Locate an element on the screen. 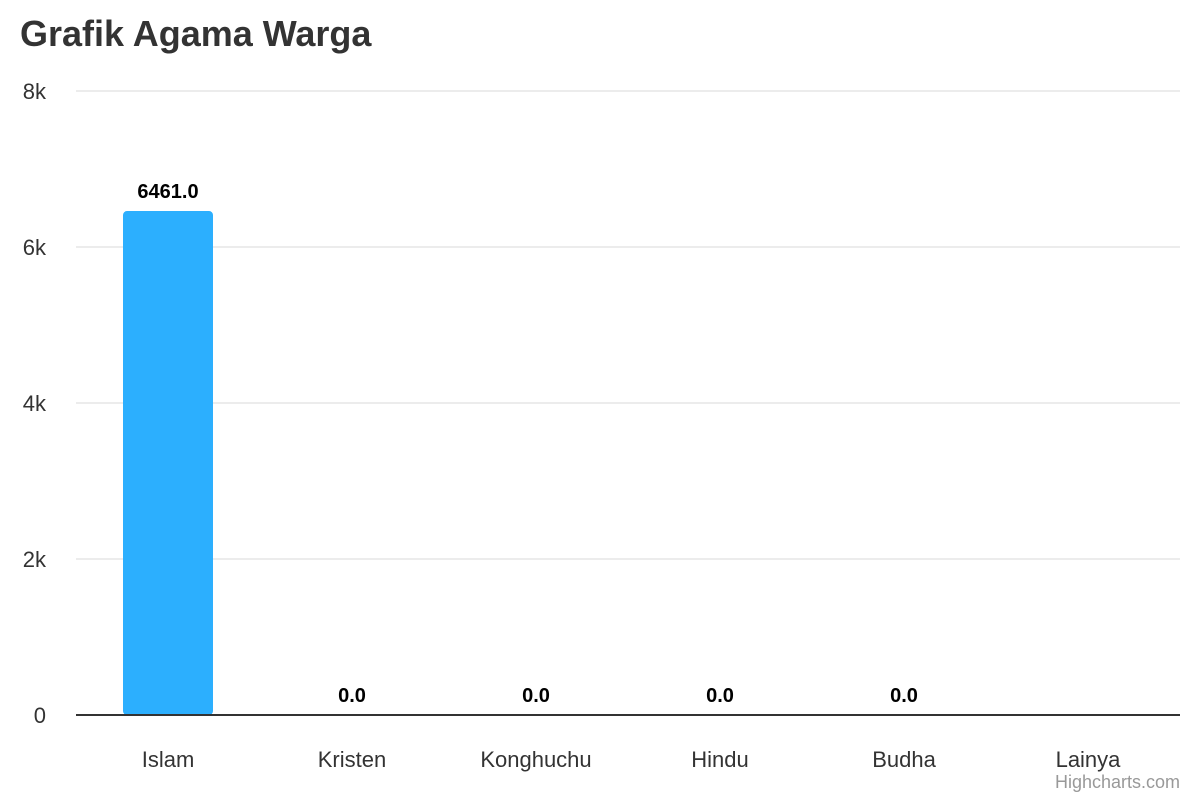 This screenshot has height=800, width=1200. data-label-hindu: 0.0 is located at coordinates (720, 696).